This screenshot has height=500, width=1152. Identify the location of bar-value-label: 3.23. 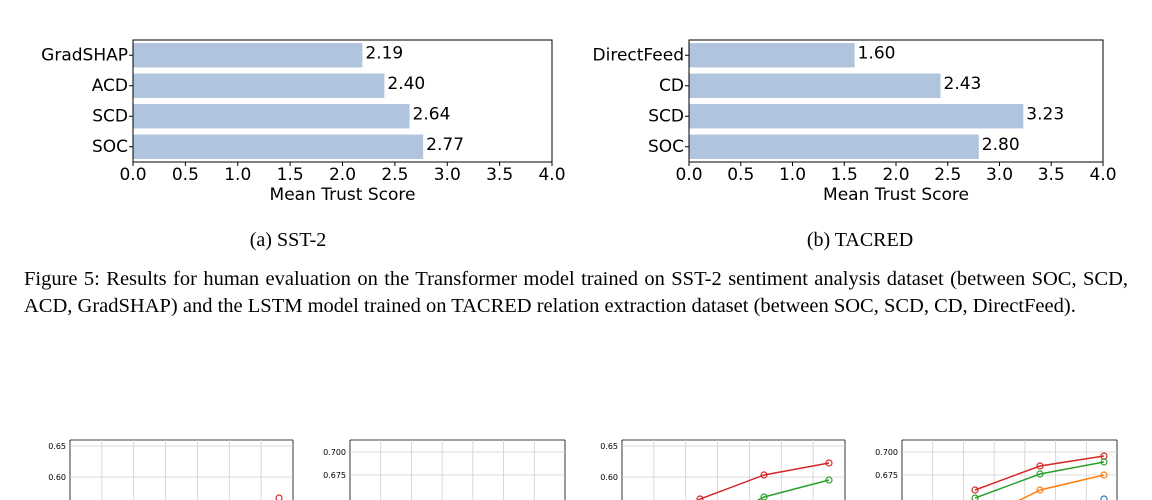
(1045, 114).